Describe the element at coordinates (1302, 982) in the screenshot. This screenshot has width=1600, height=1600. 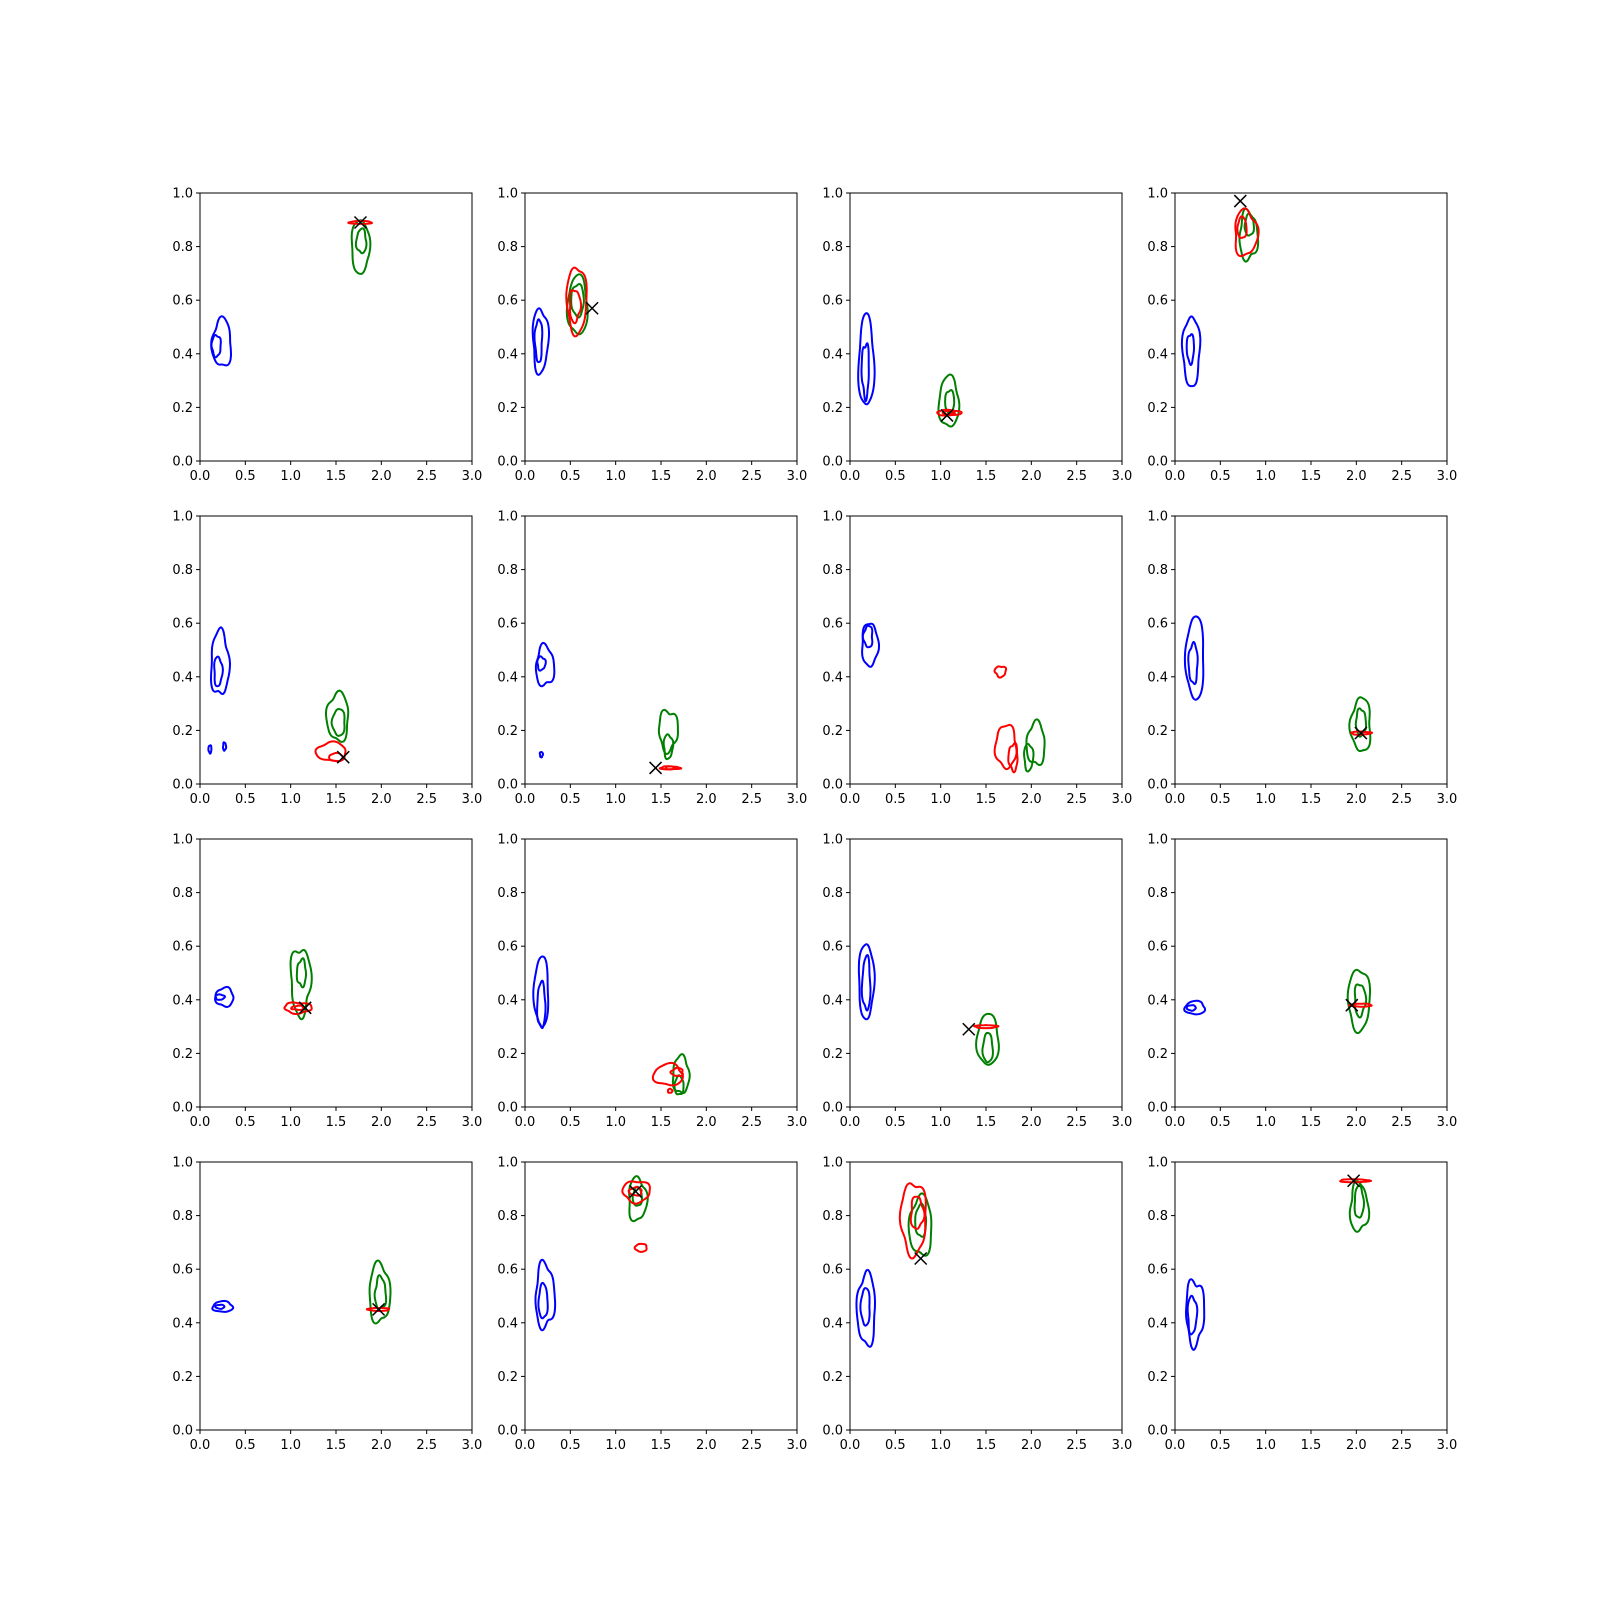
I see `panel-12: 0.0 0.5 1.0 1.5 2.0 2.5 3.0 0.0 0.2 0.4 0.6 0.8 1.0` at that location.